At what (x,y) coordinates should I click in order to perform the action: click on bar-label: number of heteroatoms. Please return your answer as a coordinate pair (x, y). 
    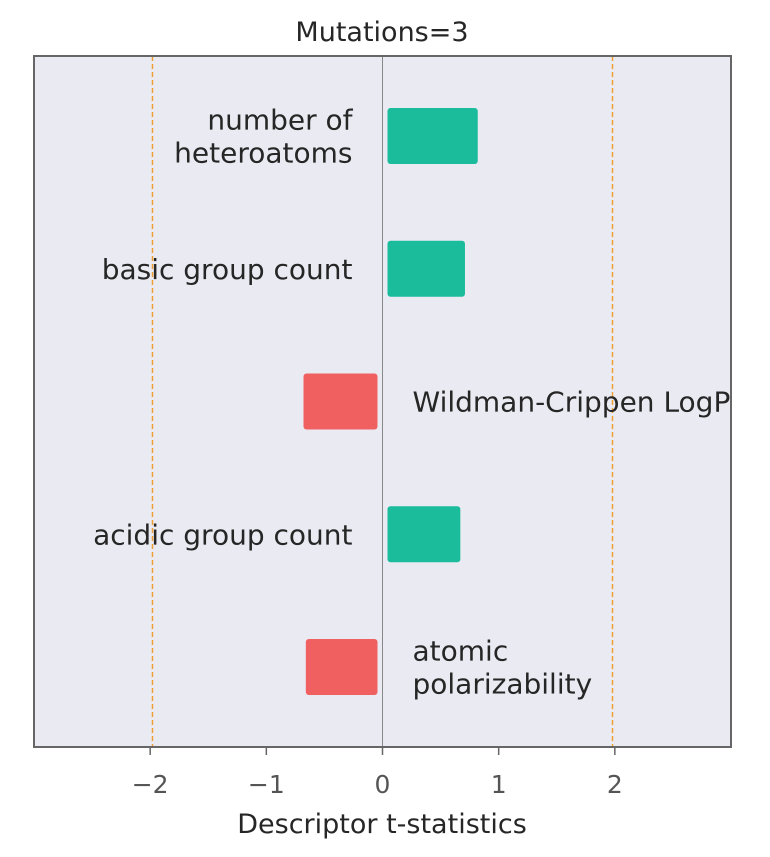
    Looking at the image, I should click on (263, 137).